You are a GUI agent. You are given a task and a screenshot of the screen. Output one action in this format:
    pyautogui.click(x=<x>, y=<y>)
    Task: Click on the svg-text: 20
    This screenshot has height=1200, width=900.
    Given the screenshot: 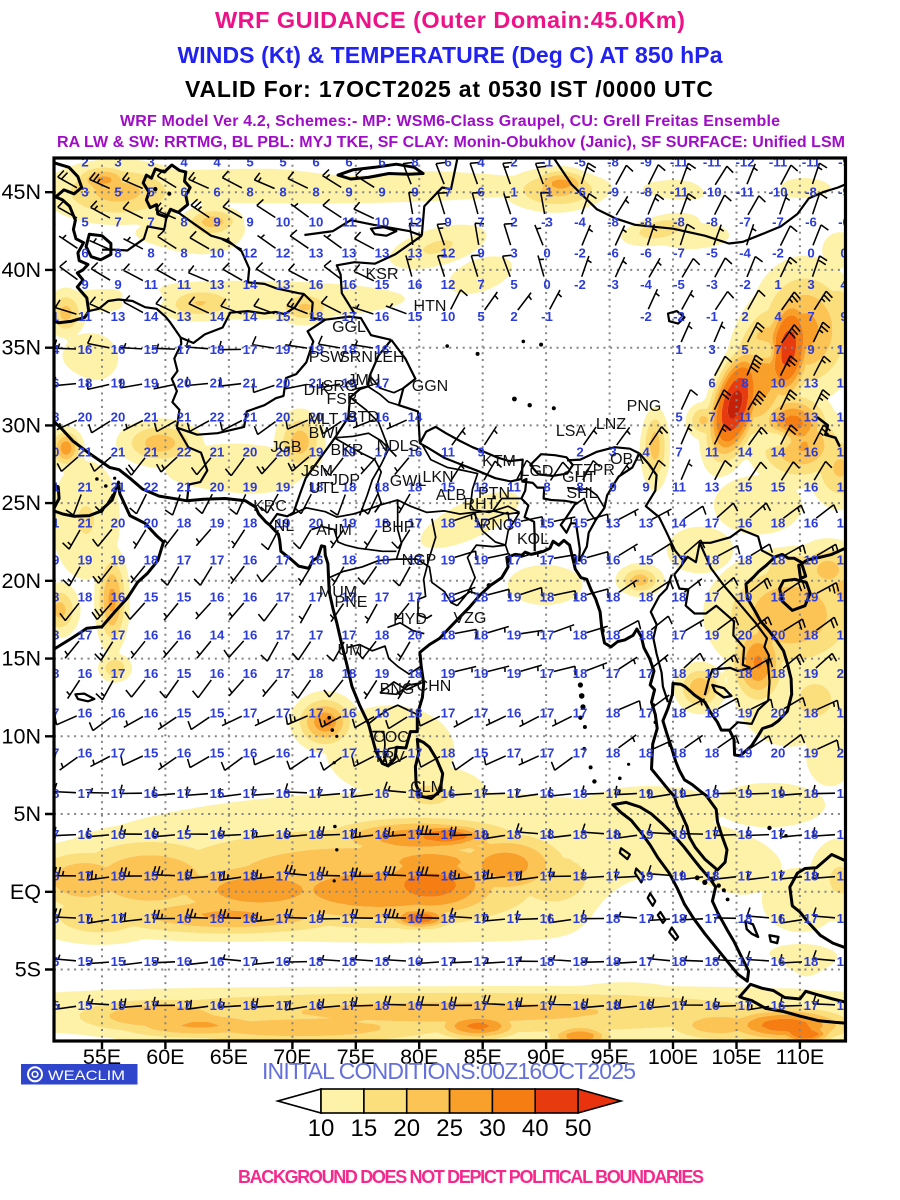 What is the action you would take?
    pyautogui.click(x=184, y=383)
    